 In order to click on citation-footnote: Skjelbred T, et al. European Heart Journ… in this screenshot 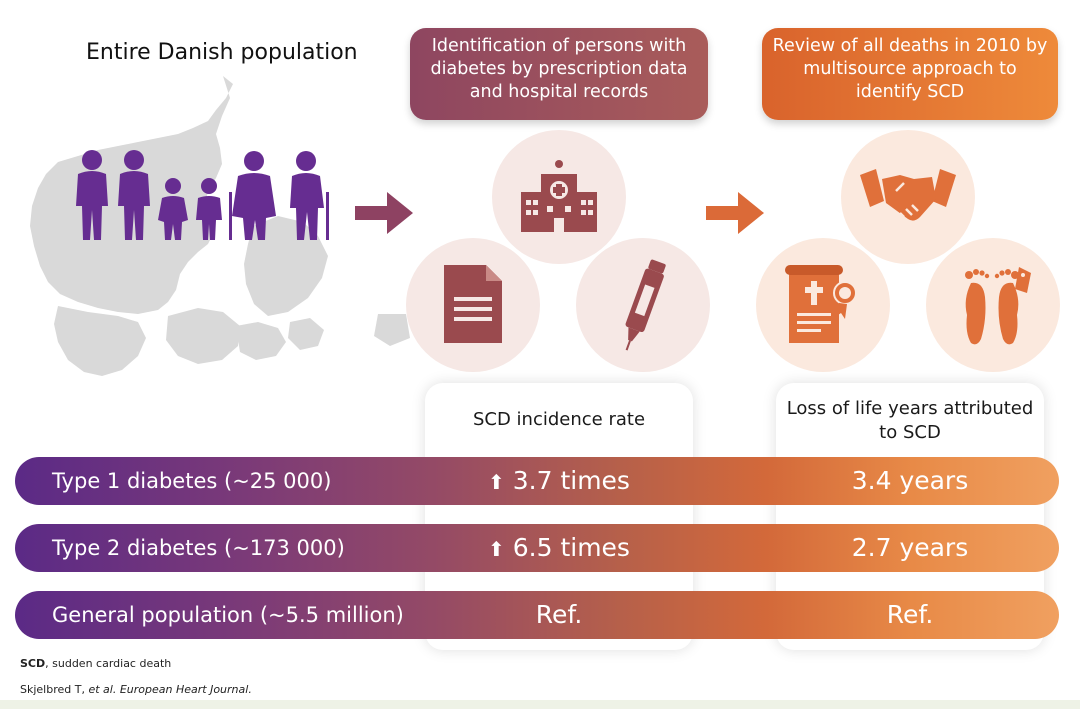, I will do `click(136, 689)`.